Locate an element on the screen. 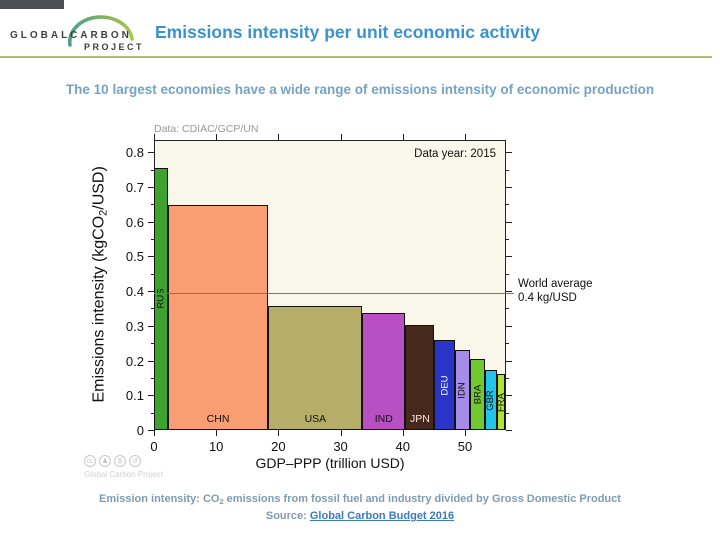 The width and height of the screenshot is (720, 540). data-year-note: Data year: 2015 is located at coordinates (455, 154).